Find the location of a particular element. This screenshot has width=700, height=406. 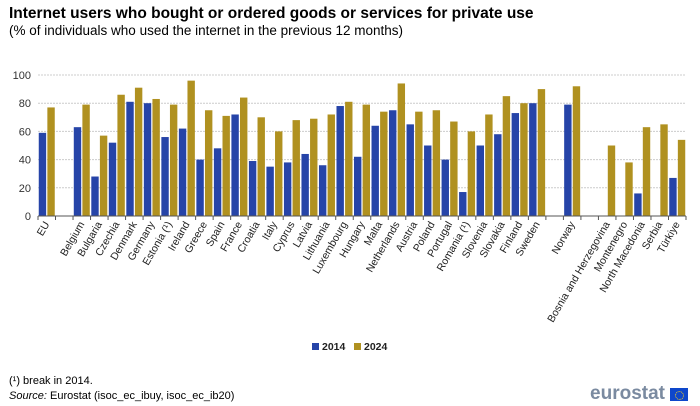

y-tick-label: 20 is located at coordinates (25, 189).